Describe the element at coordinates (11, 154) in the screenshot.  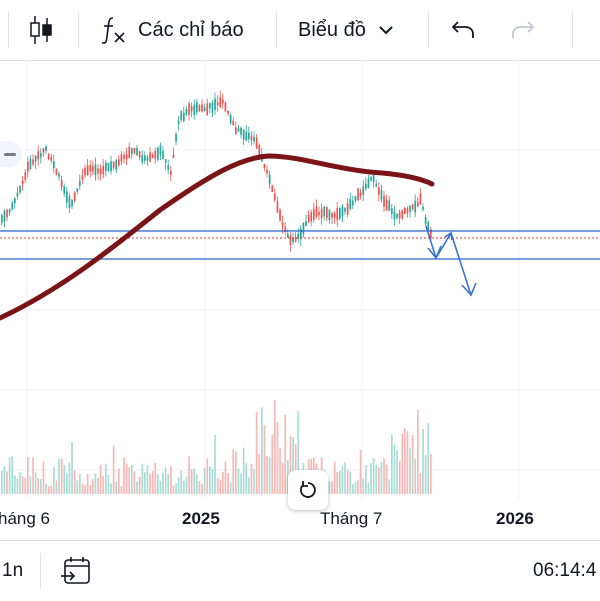
I see `collapse-scale-button` at that location.